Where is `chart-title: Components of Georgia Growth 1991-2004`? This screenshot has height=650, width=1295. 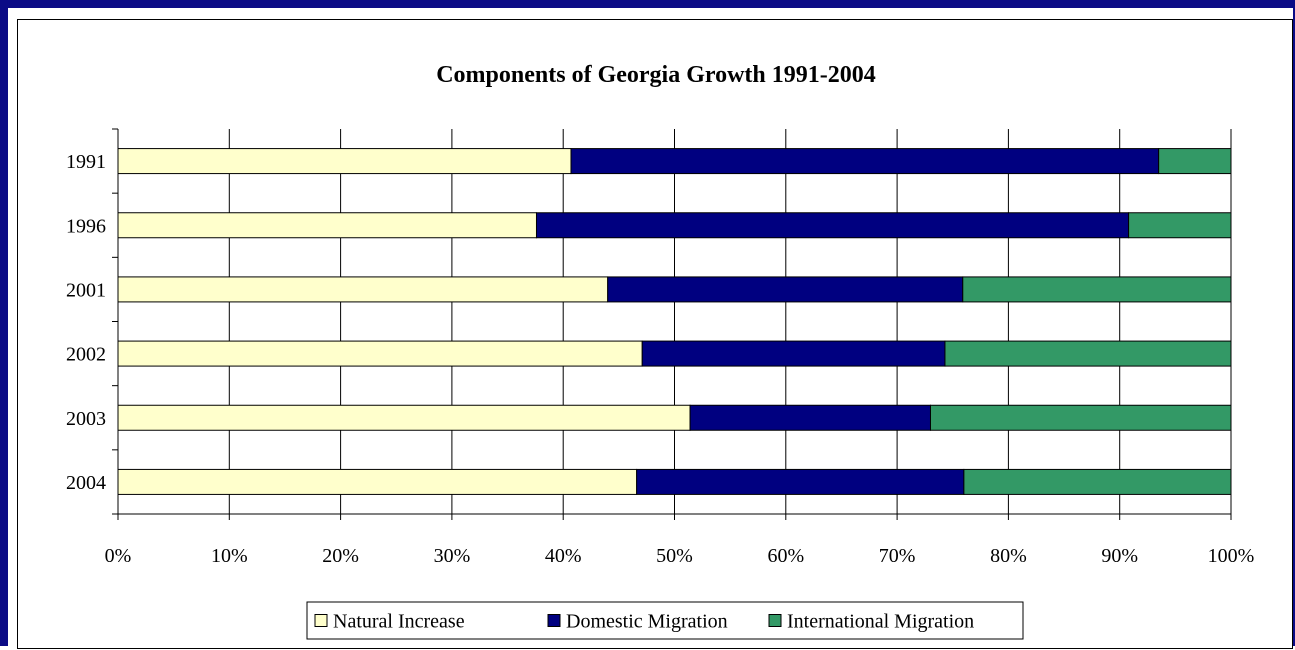 chart-title: Components of Georgia Growth 1991-2004 is located at coordinates (656, 75).